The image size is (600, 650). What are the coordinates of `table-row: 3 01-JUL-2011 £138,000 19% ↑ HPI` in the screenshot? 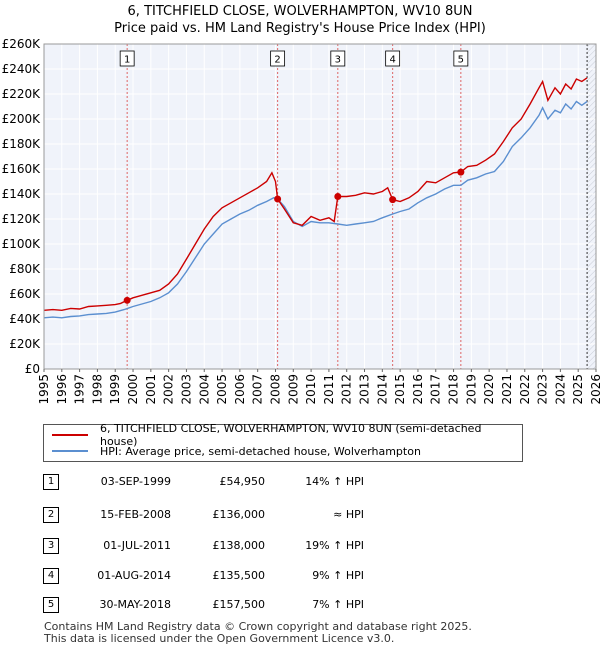 It's located at (253, 546).